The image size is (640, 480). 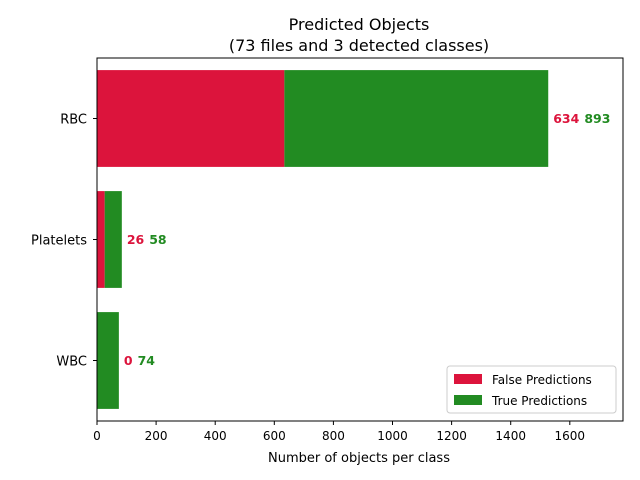 I want to click on legend-box, so click(x=531, y=389).